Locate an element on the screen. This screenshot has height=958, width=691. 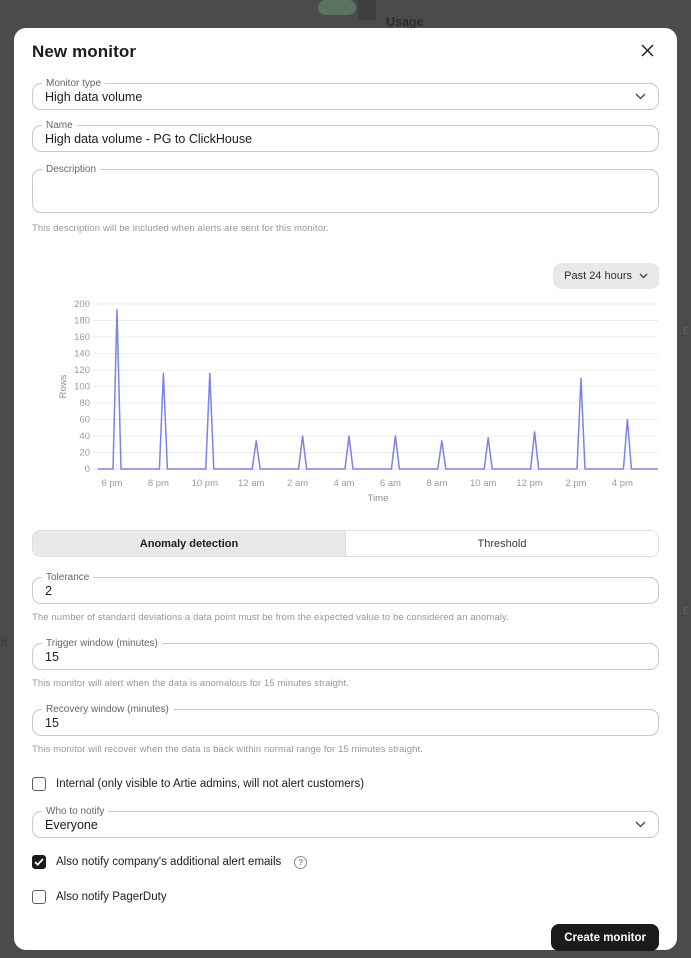
dialog-title: New monitor is located at coordinates (84, 51).